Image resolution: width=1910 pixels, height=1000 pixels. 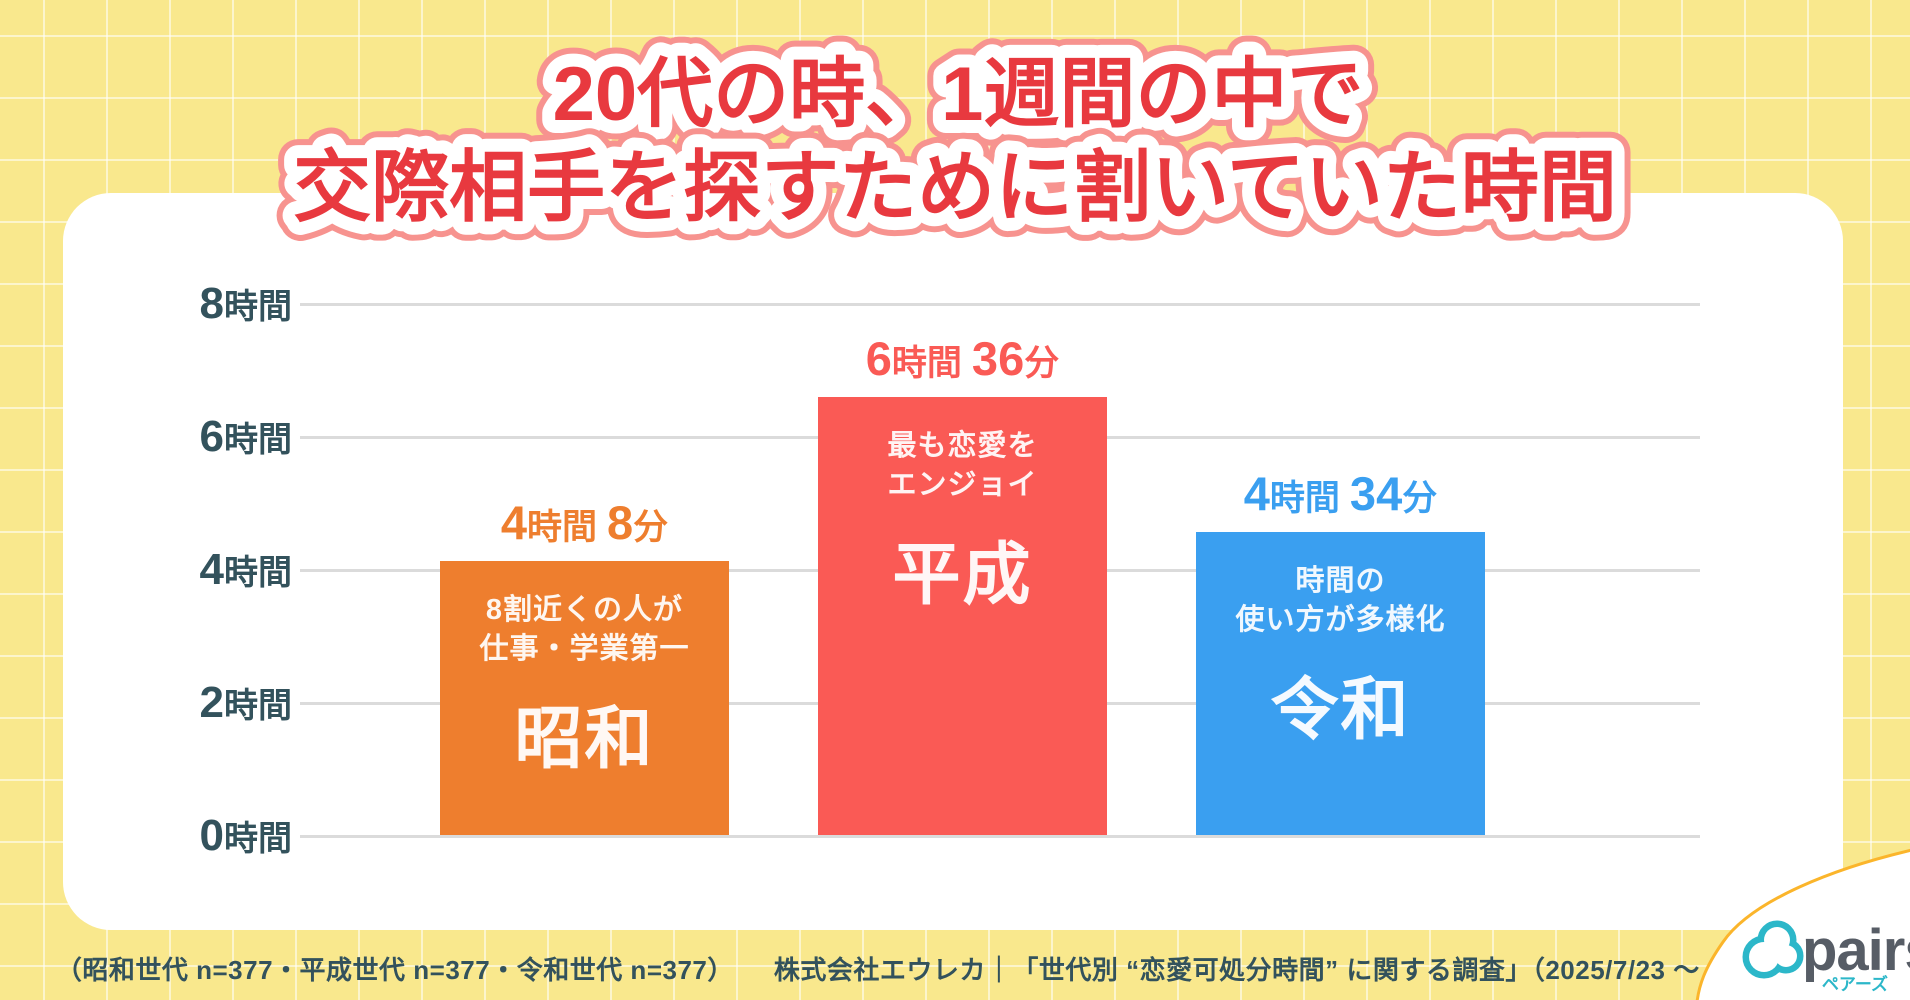 What do you see at coordinates (186, 304) in the screenshot?
I see `y-tick-8h: 8時間` at bounding box center [186, 304].